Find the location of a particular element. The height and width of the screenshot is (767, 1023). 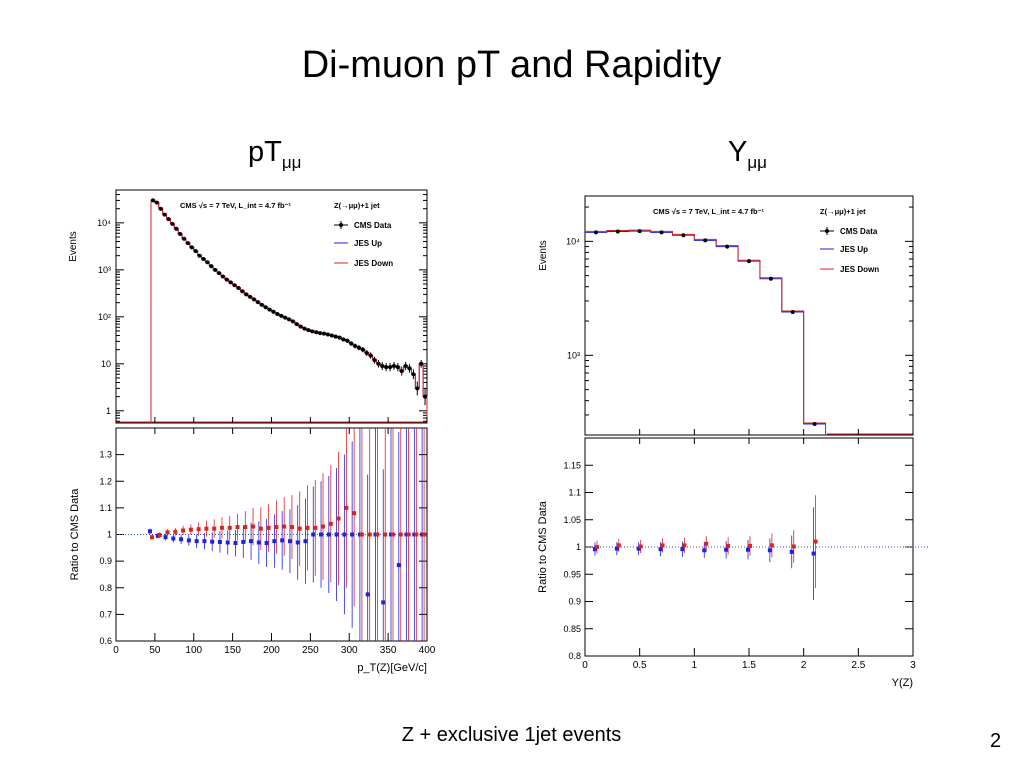

x-tick-label: 0.5 is located at coordinates (640, 665).